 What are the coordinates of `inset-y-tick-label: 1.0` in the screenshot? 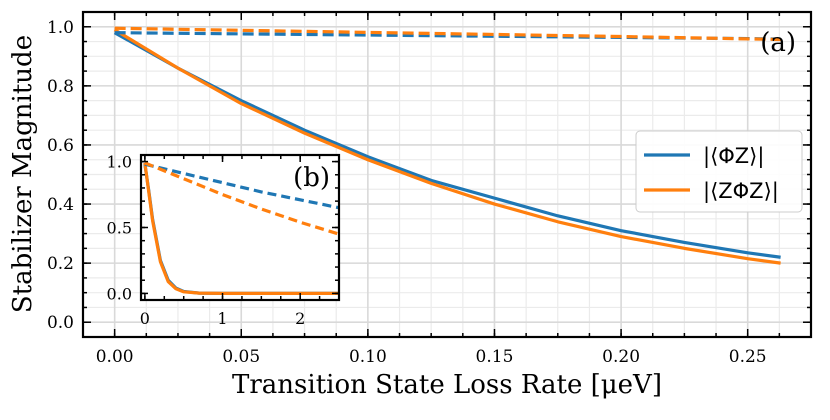 It's located at (119, 162).